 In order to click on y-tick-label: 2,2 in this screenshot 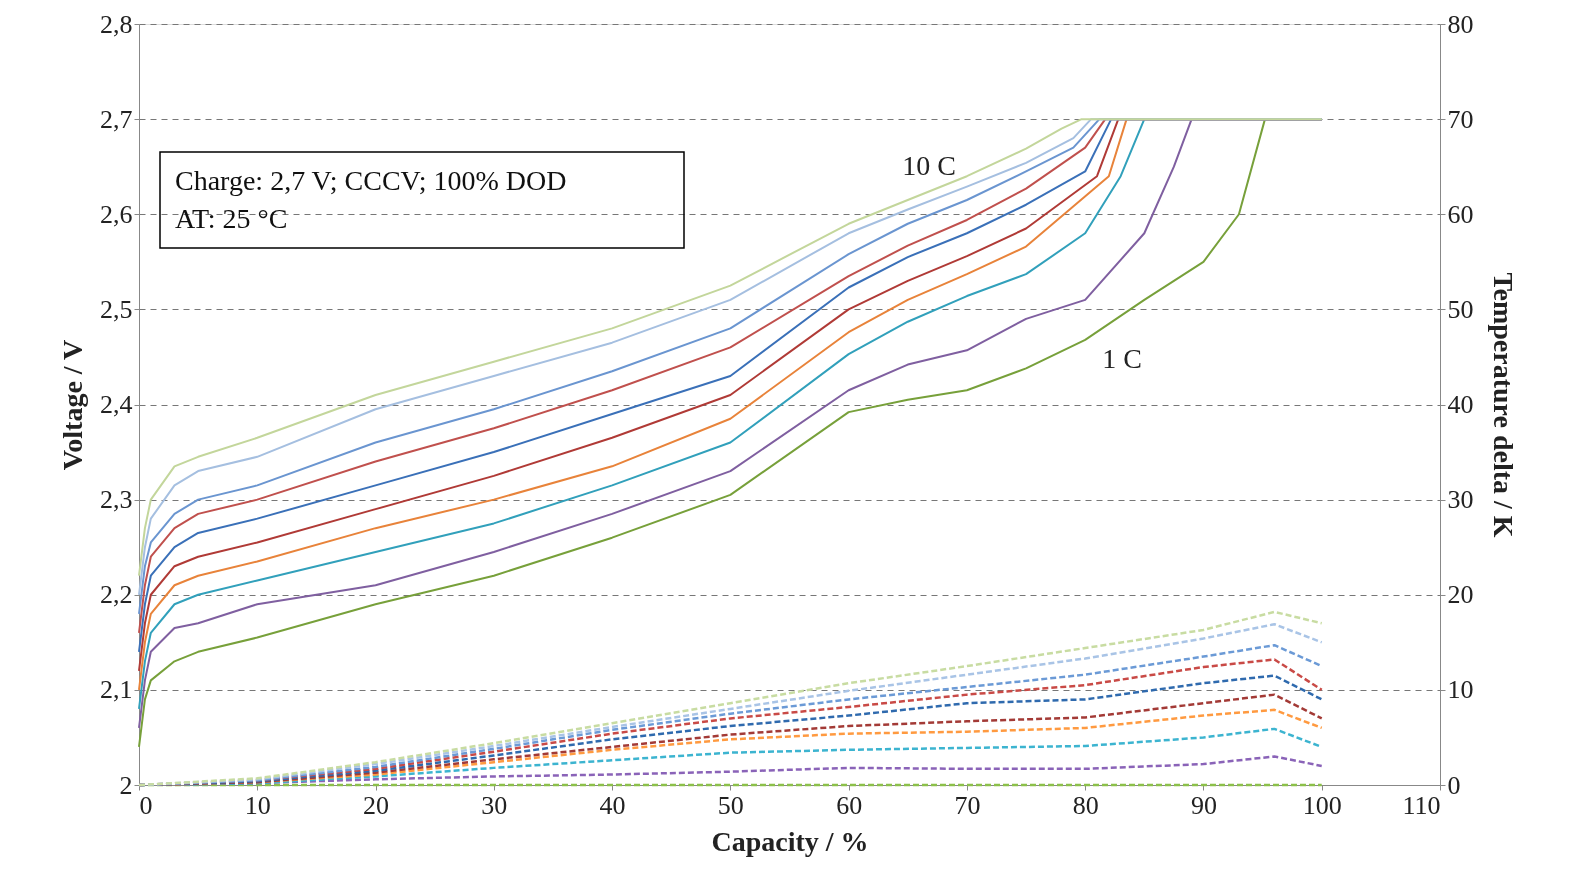, I will do `click(116, 595)`.